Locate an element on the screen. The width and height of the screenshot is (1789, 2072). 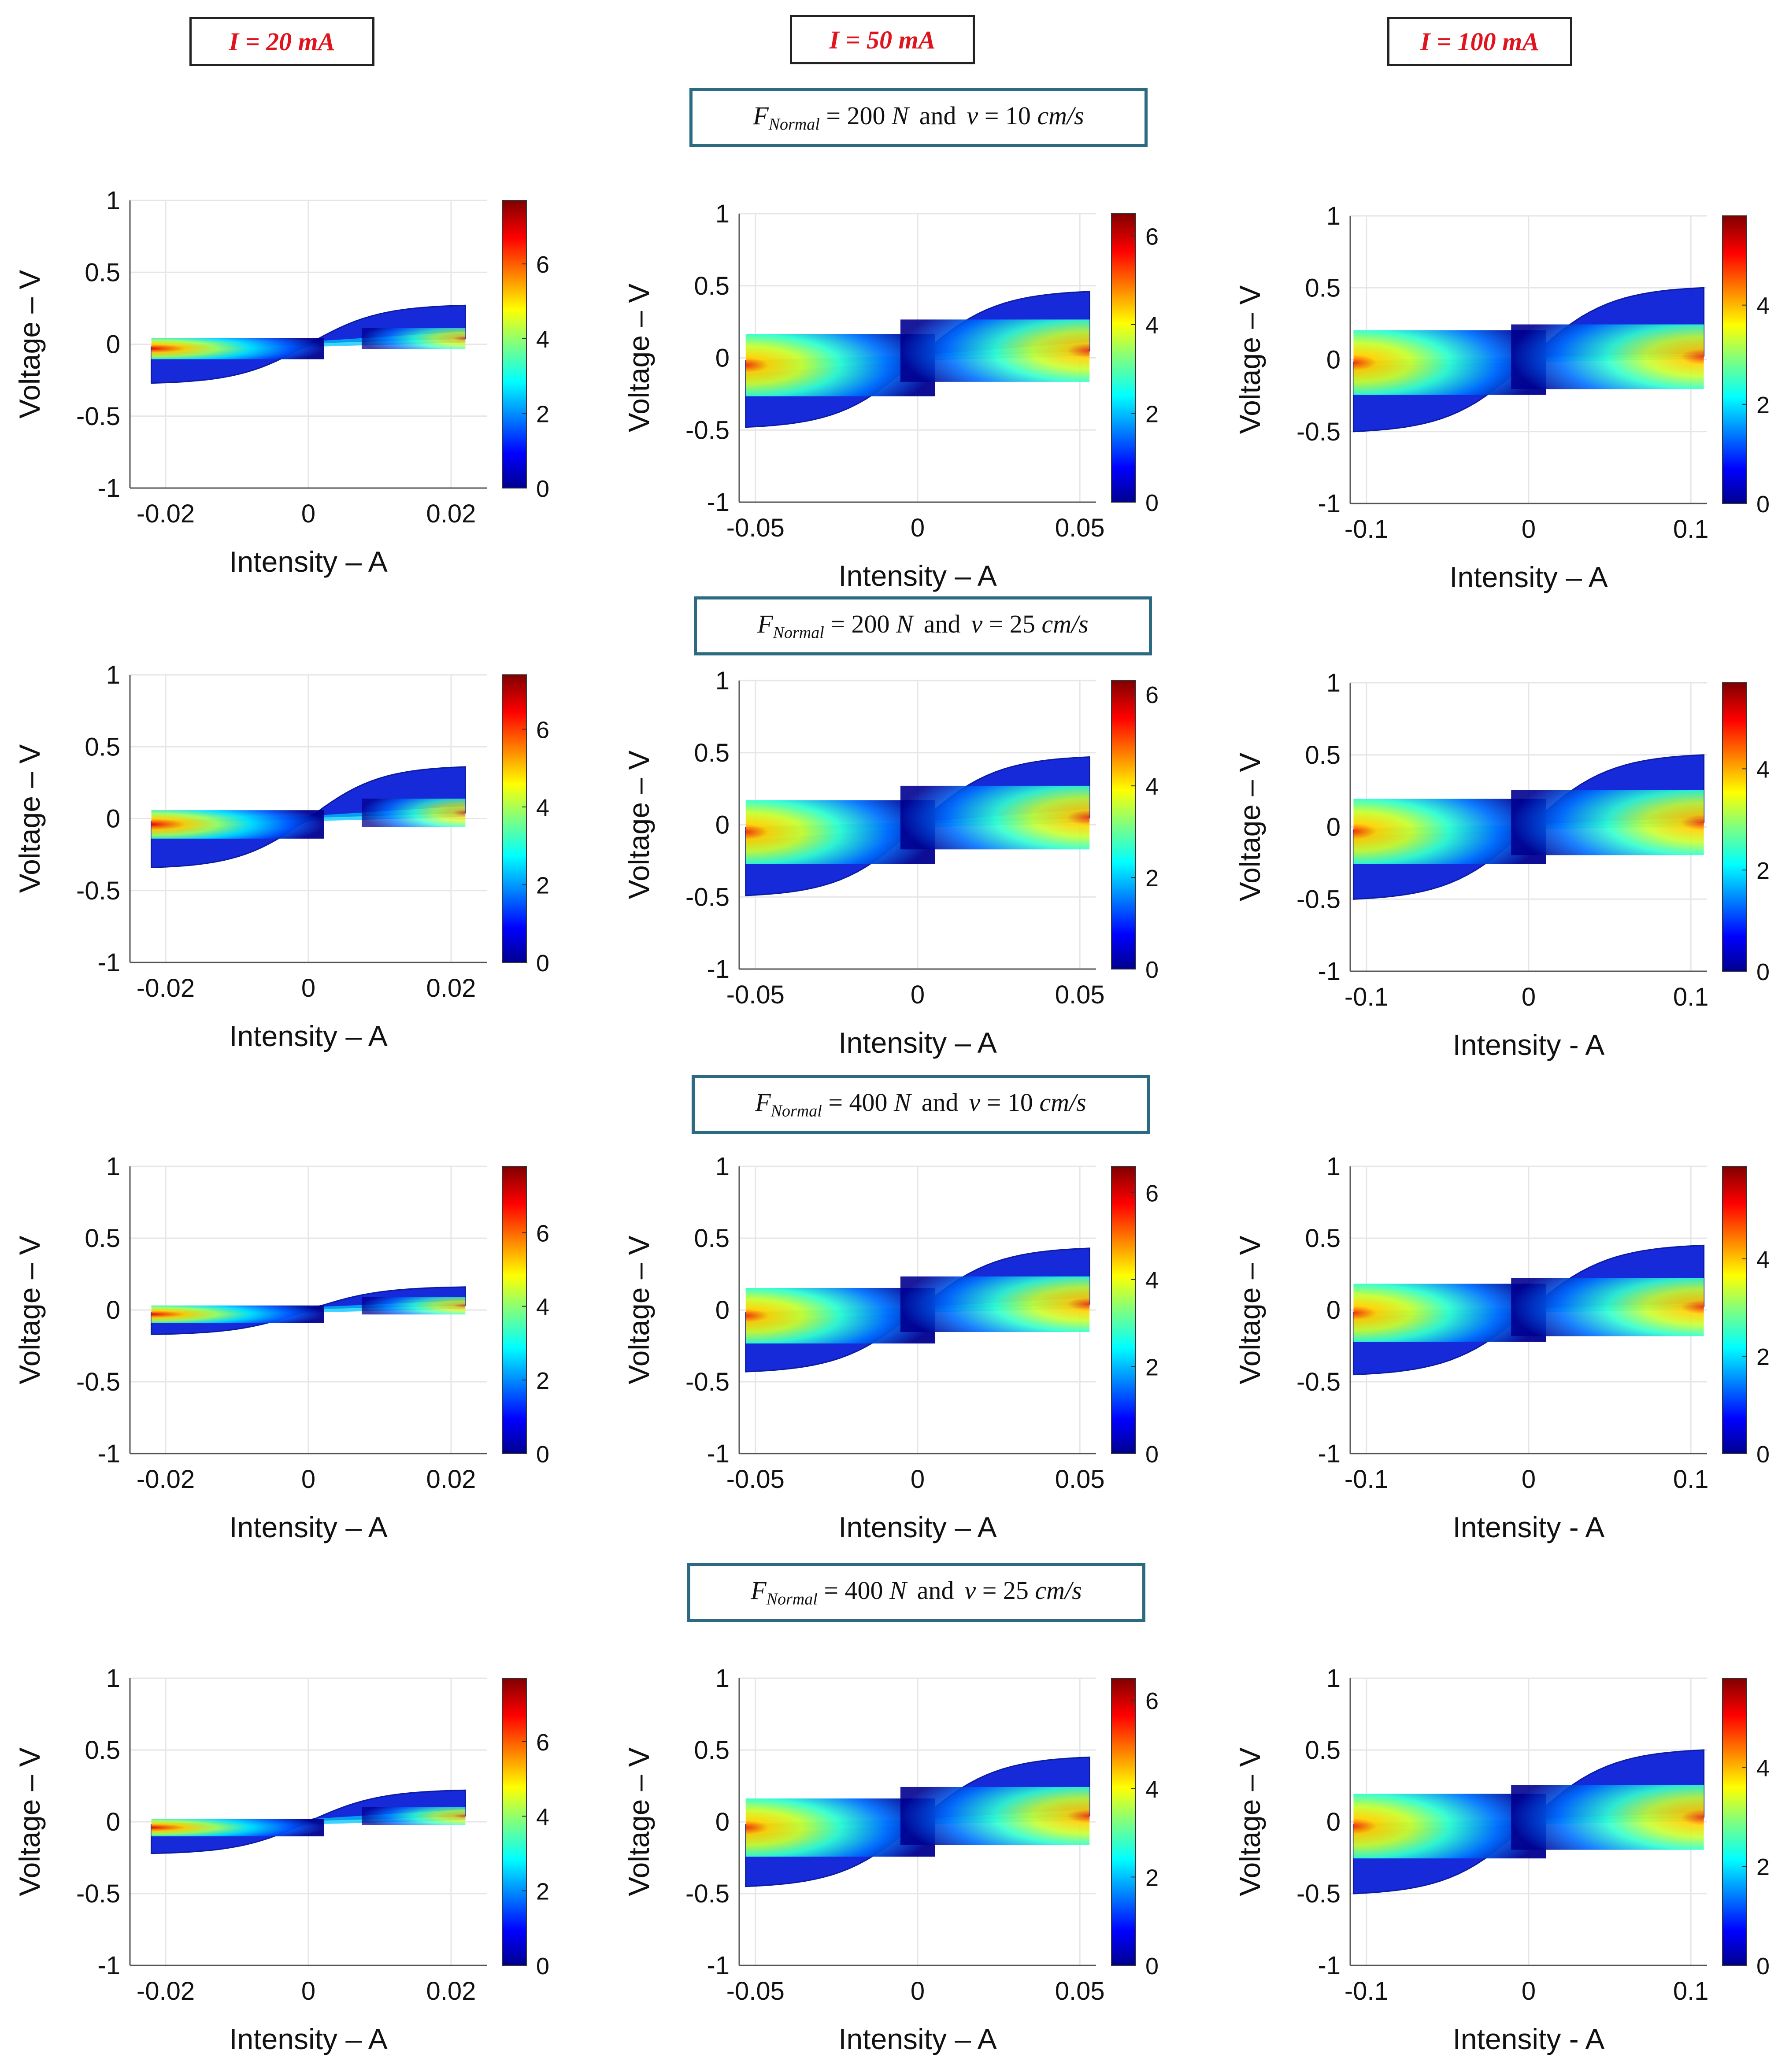
x-tick-label: -0.05 is located at coordinates (755, 994).